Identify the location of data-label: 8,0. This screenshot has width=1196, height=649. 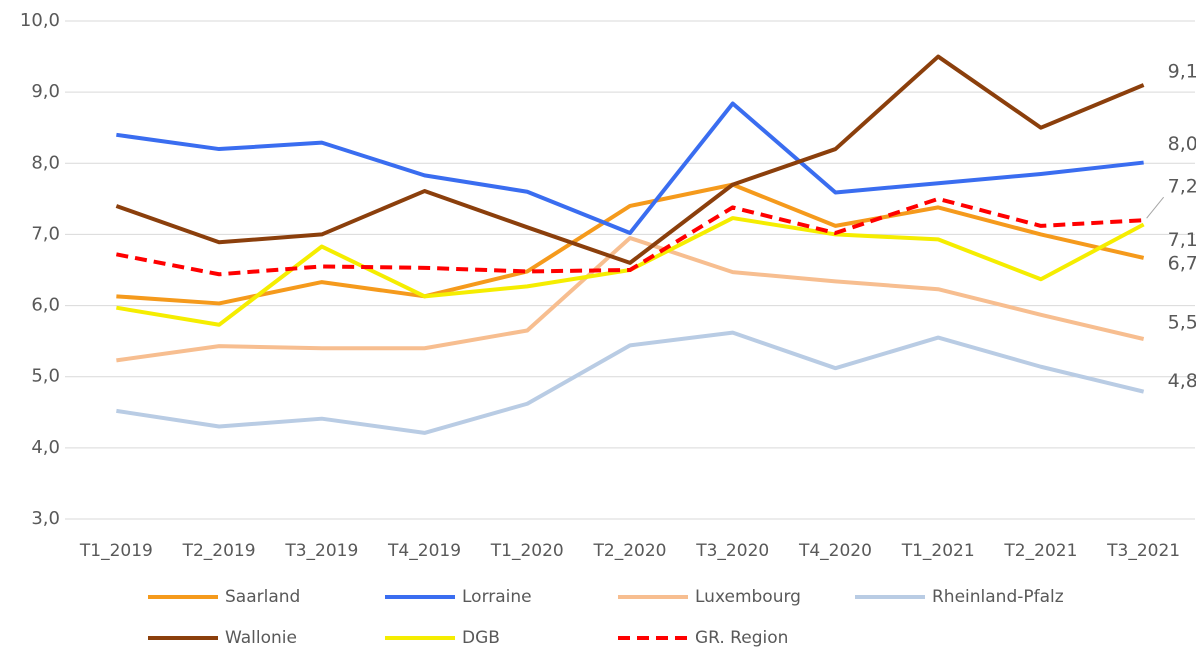
(1182, 144).